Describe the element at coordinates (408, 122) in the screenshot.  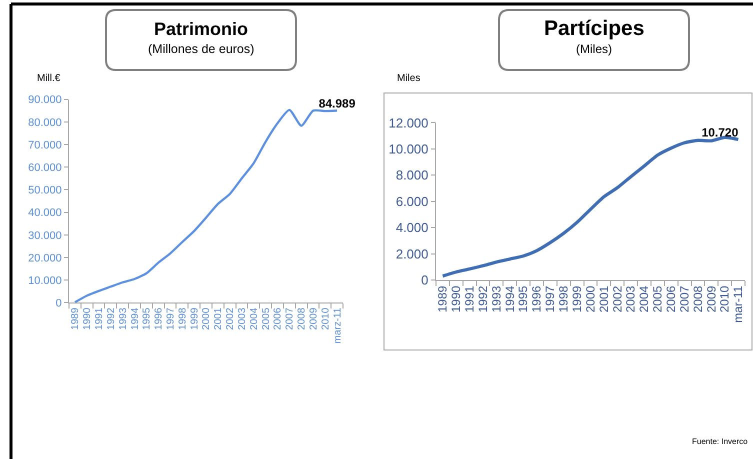
I see `y-tick-label: 12.000` at that location.